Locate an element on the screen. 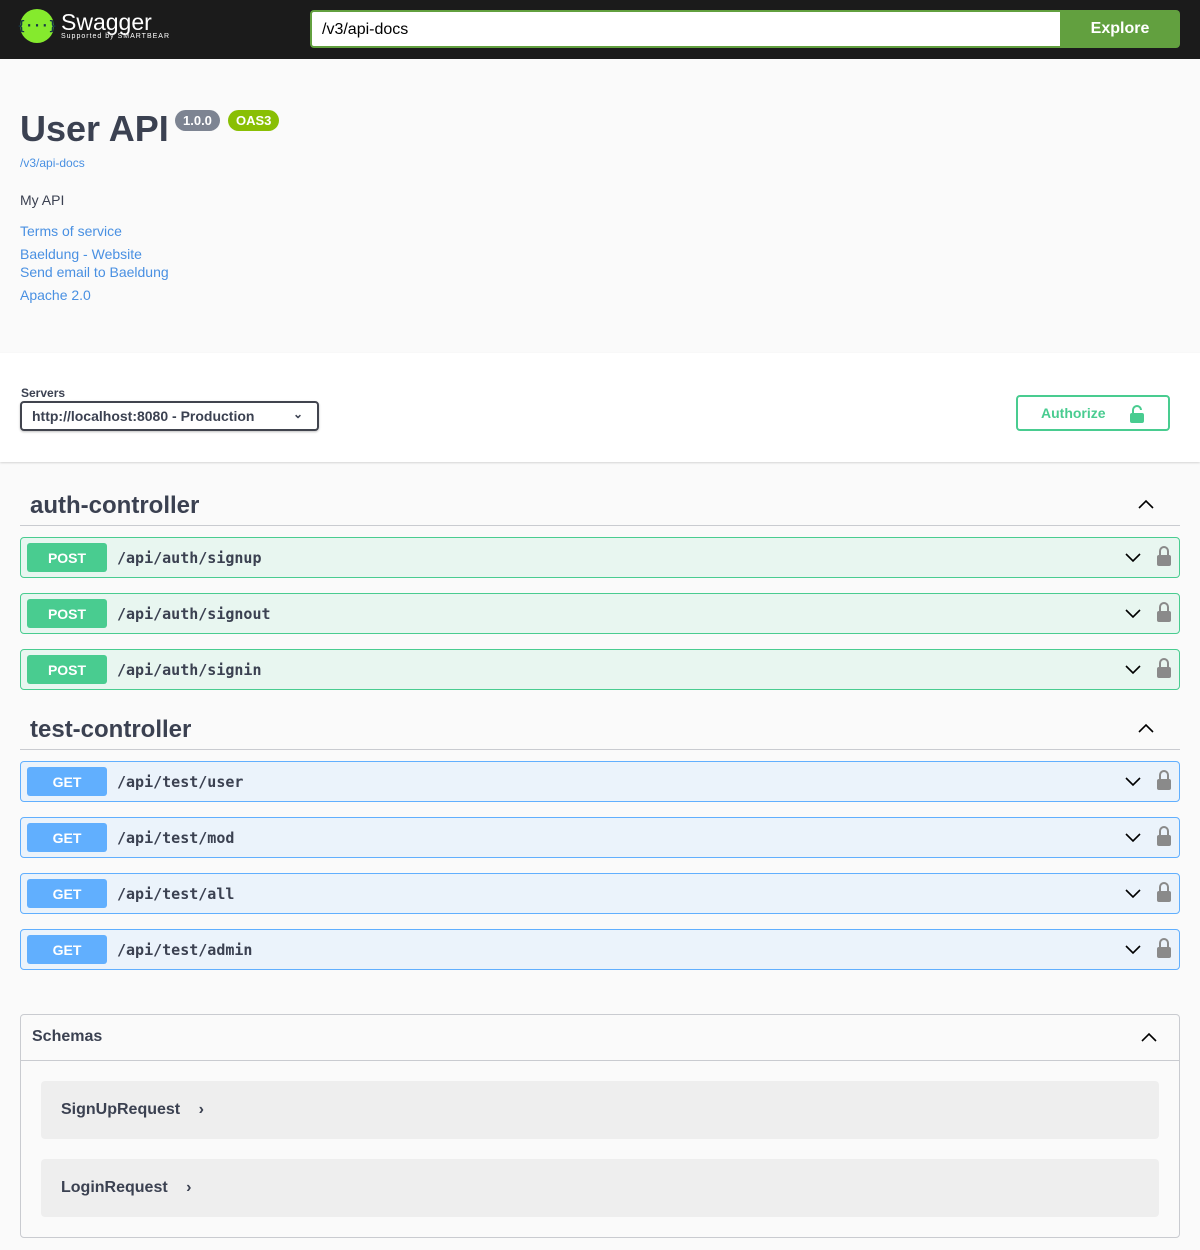  tag-name: auth-controller is located at coordinates (115, 505).